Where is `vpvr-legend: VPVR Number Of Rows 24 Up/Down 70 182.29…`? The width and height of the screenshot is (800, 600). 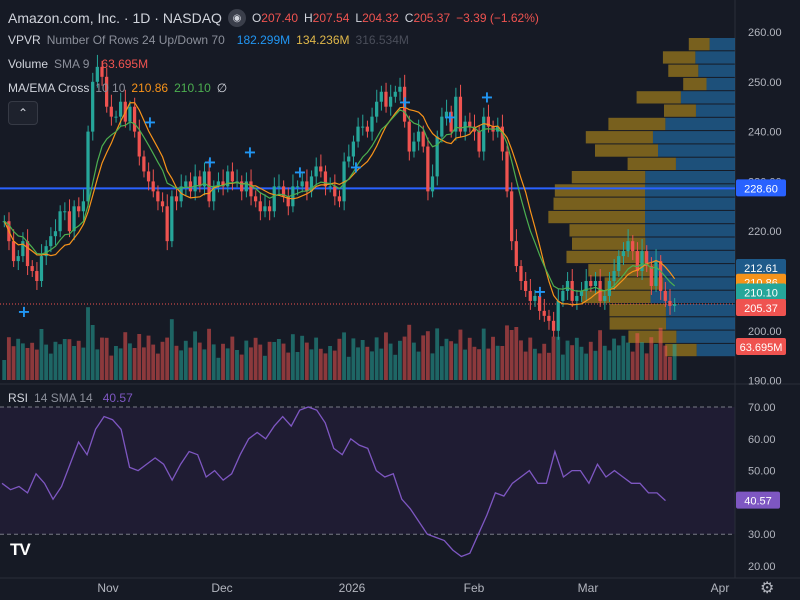 vpvr-legend: VPVR Number Of Rows 24 Up/Down 70 182.29… is located at coordinates (208, 40).